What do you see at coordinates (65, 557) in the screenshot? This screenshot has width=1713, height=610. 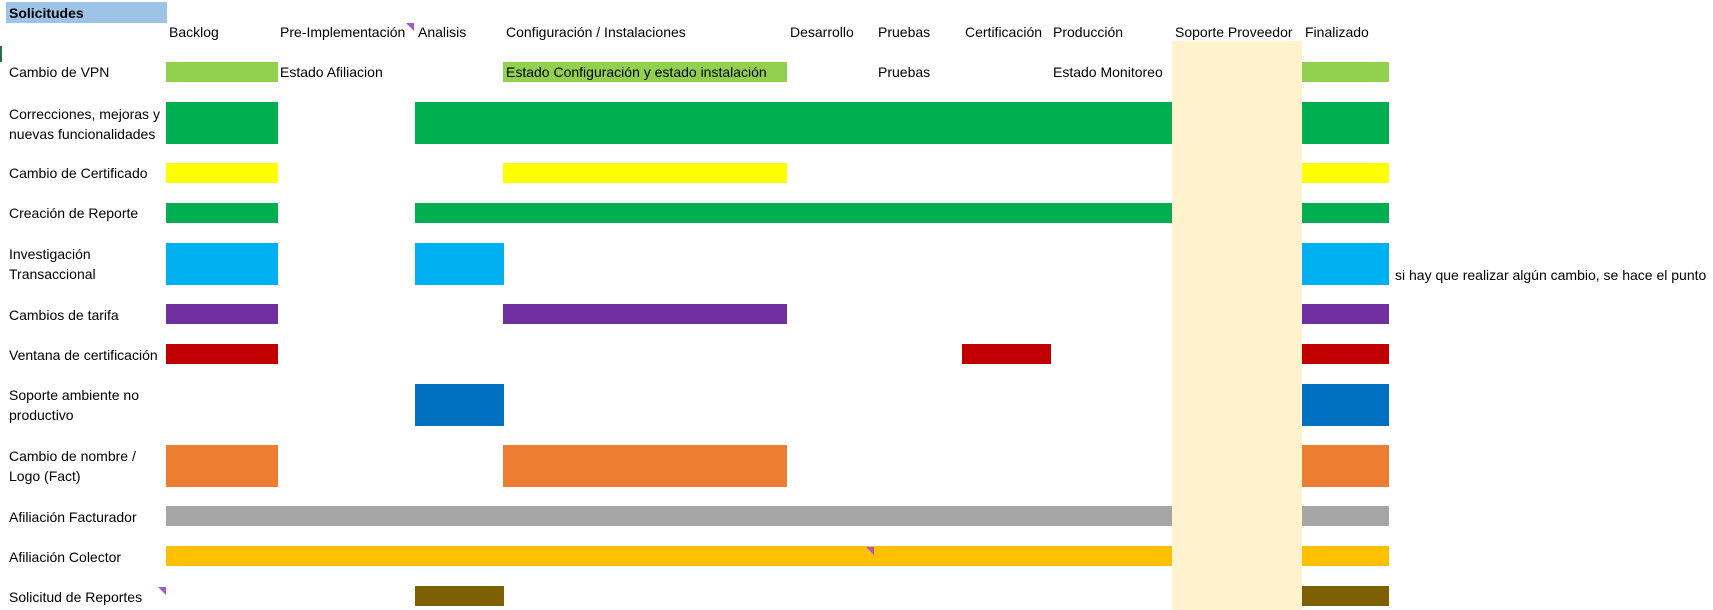 I see `row-label-afiliacion-colector: Afiliación Colector` at bounding box center [65, 557].